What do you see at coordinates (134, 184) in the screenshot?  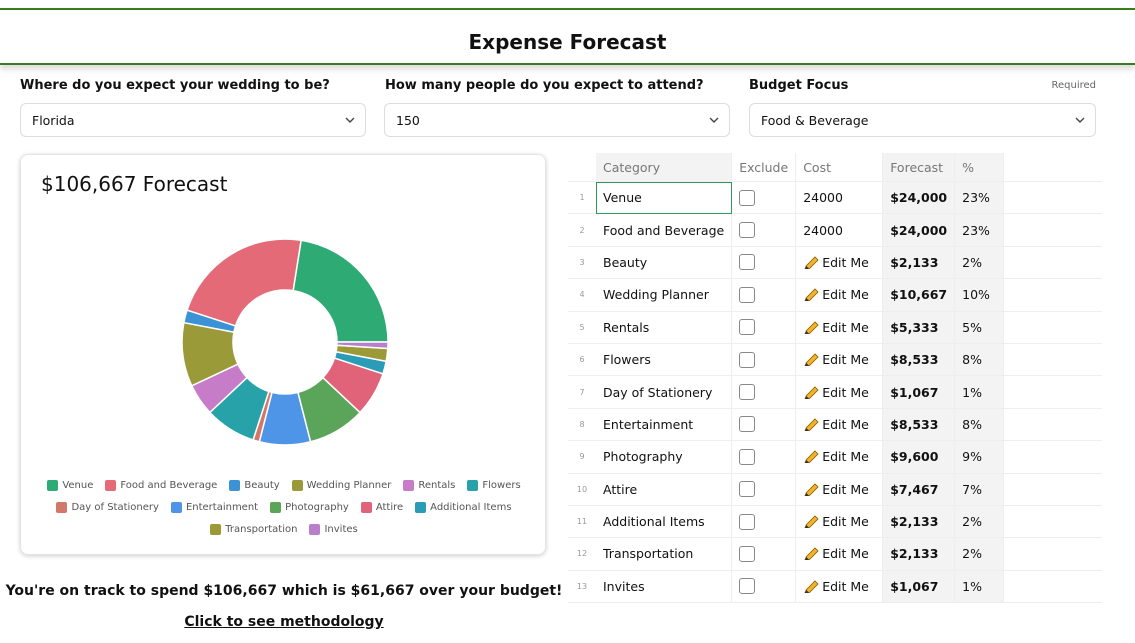 I see `chart-title: $106,667 Forecast` at bounding box center [134, 184].